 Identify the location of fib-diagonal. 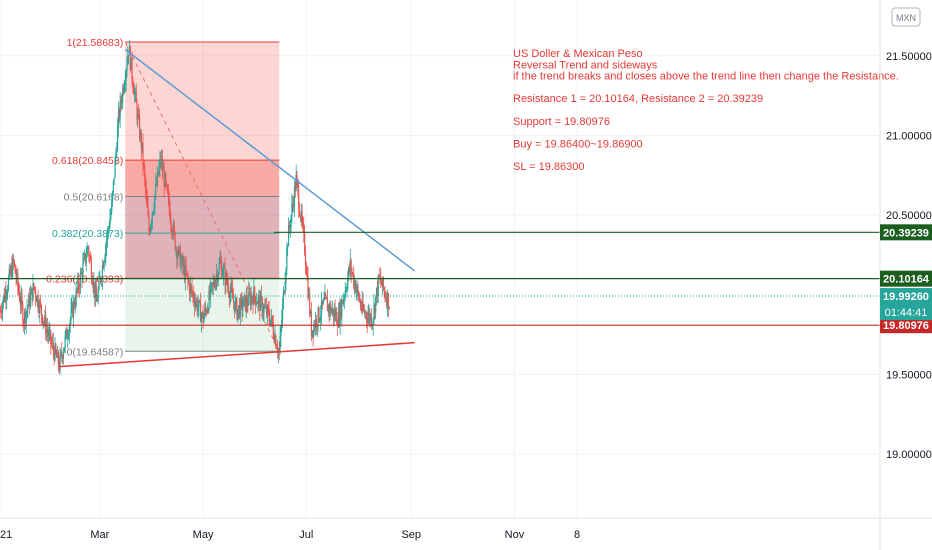
(202, 196).